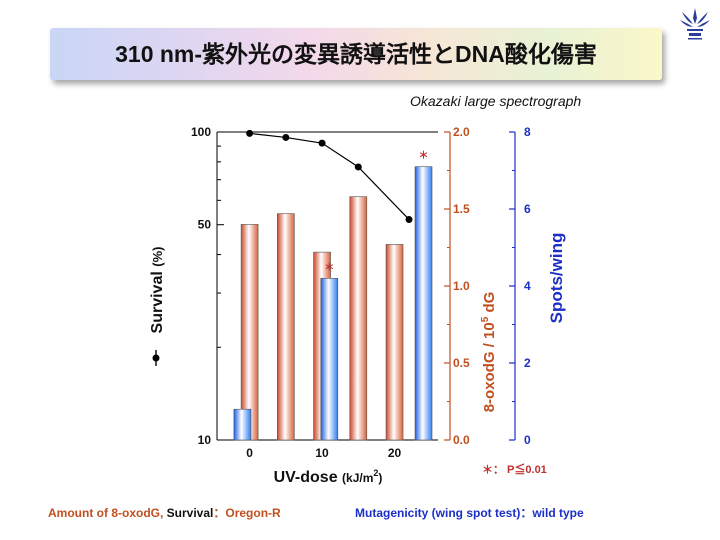 This screenshot has width=720, height=540. What do you see at coordinates (461, 363) in the screenshot?
I see `mid-tick-label: 0.5` at bounding box center [461, 363].